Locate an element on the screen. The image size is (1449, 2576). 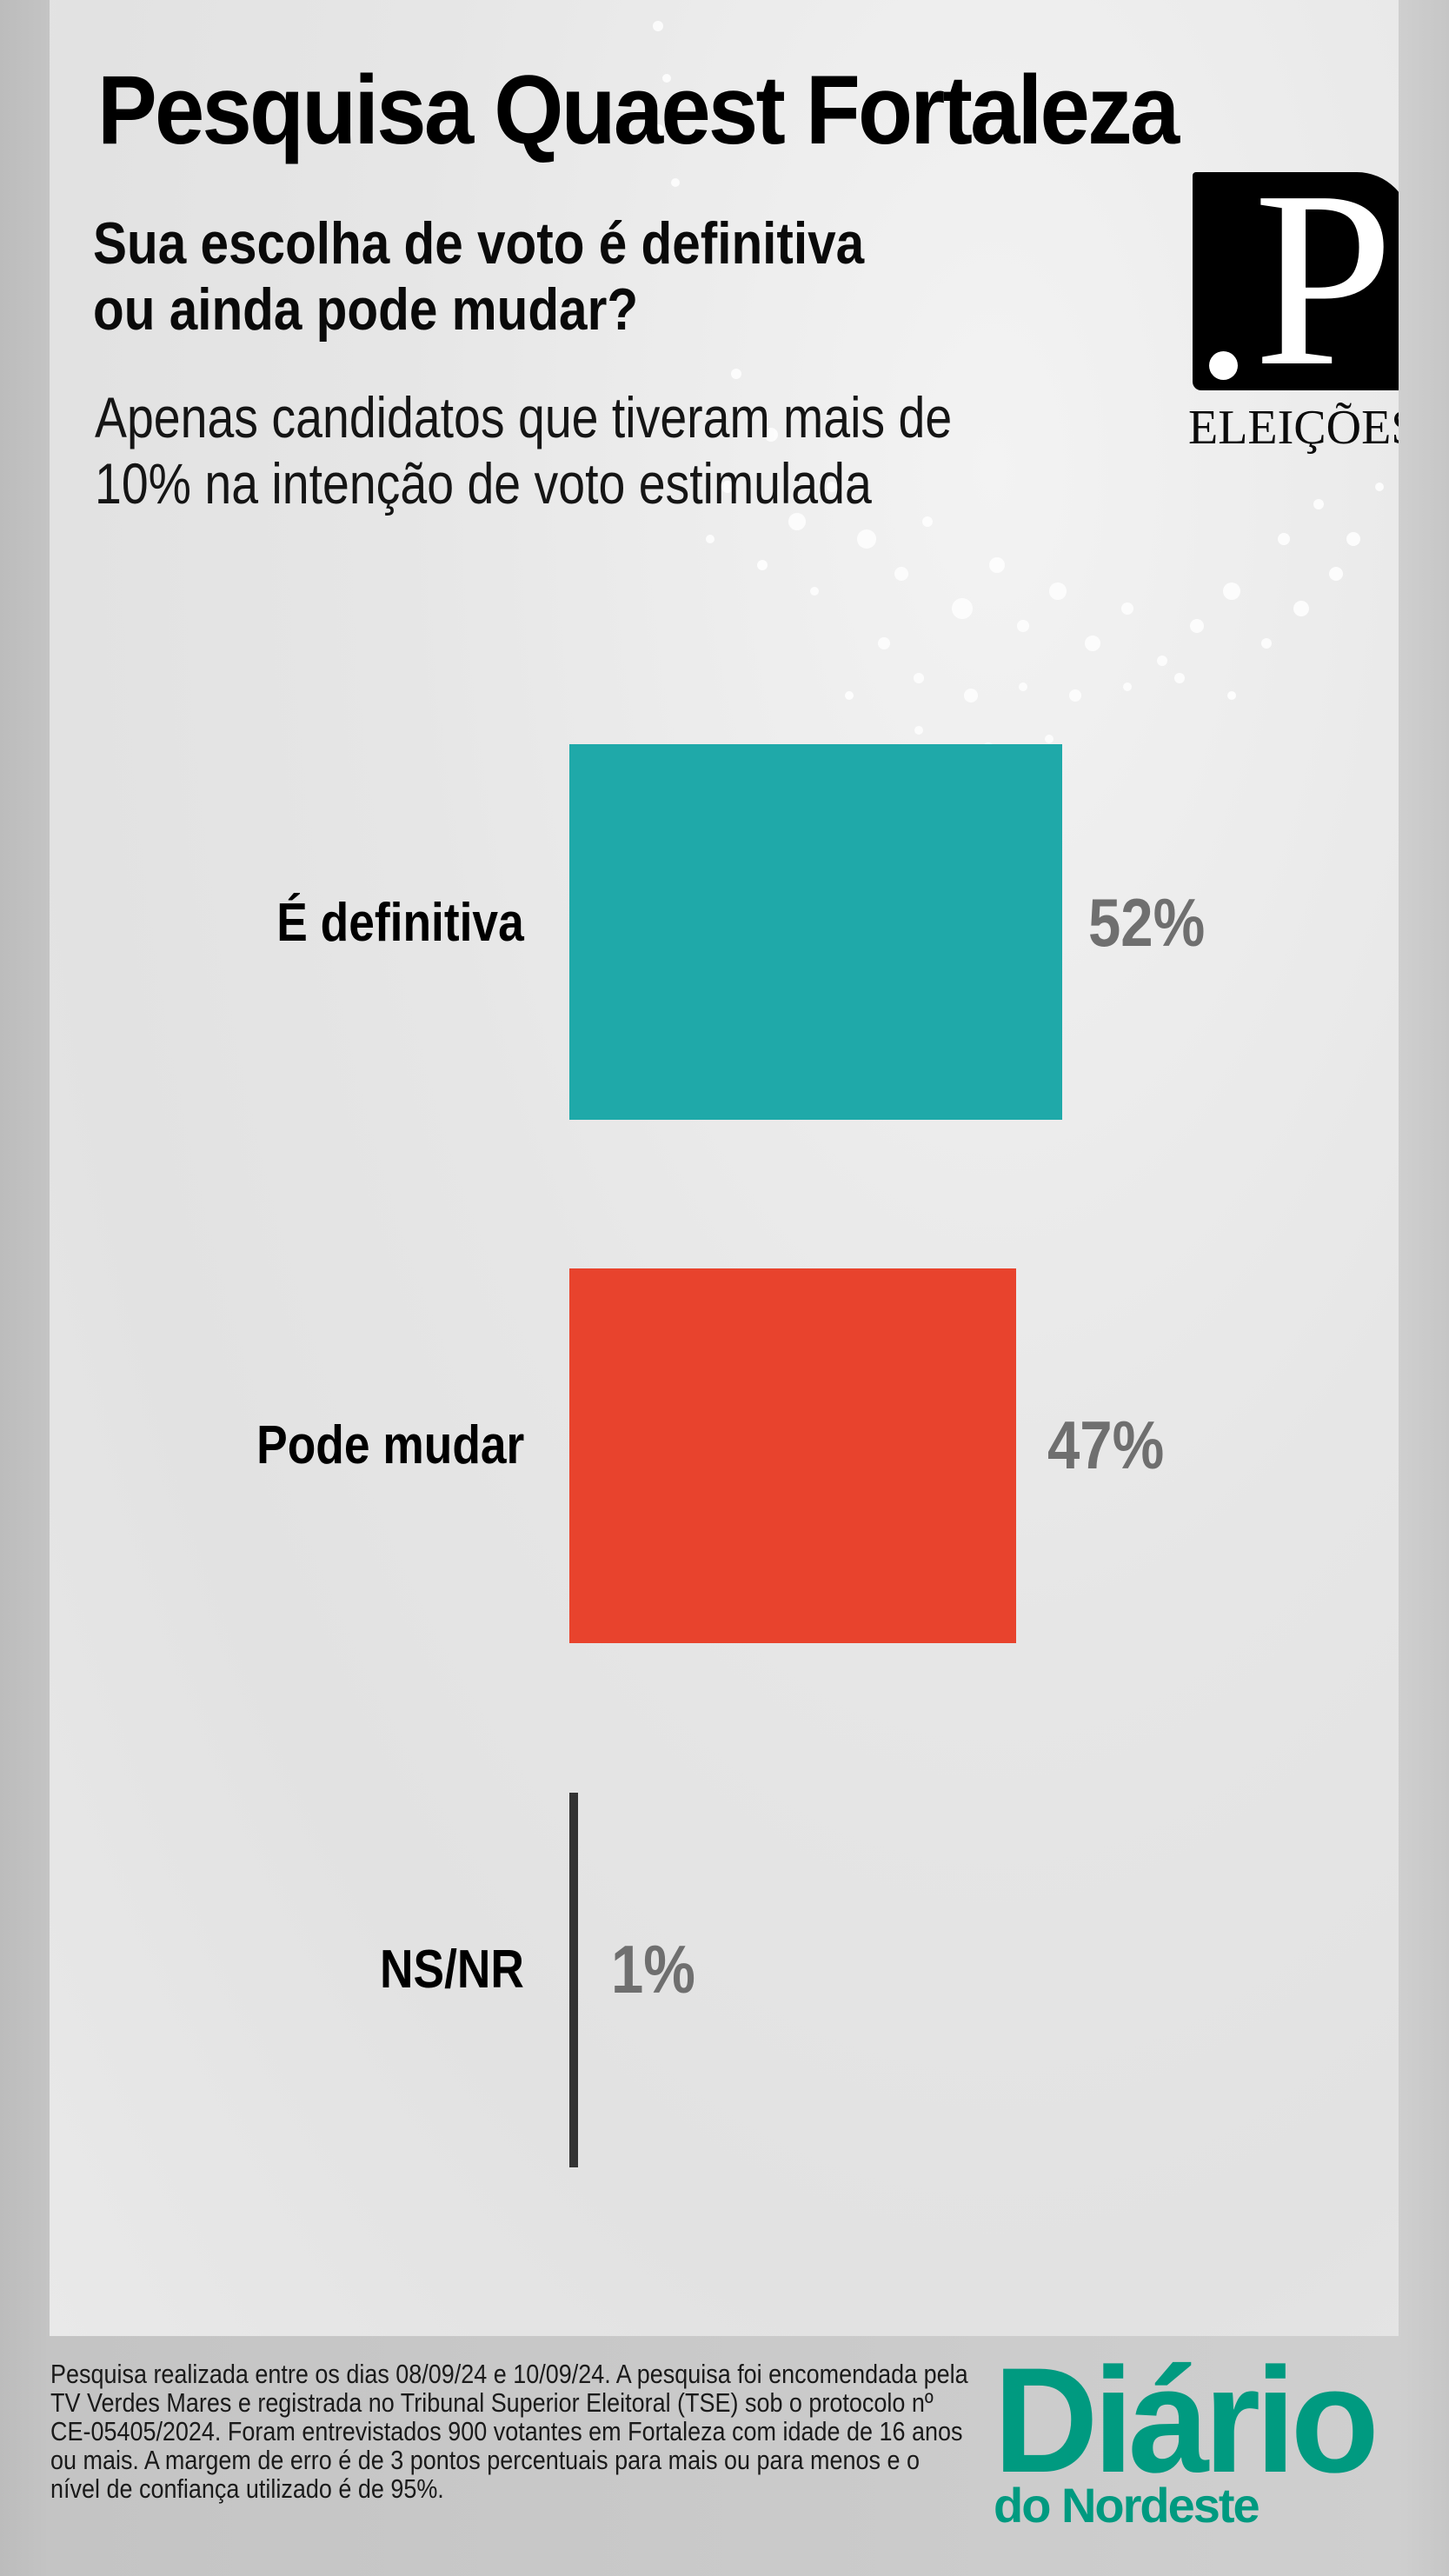
bar-label: É definitiva is located at coordinates (400, 923).